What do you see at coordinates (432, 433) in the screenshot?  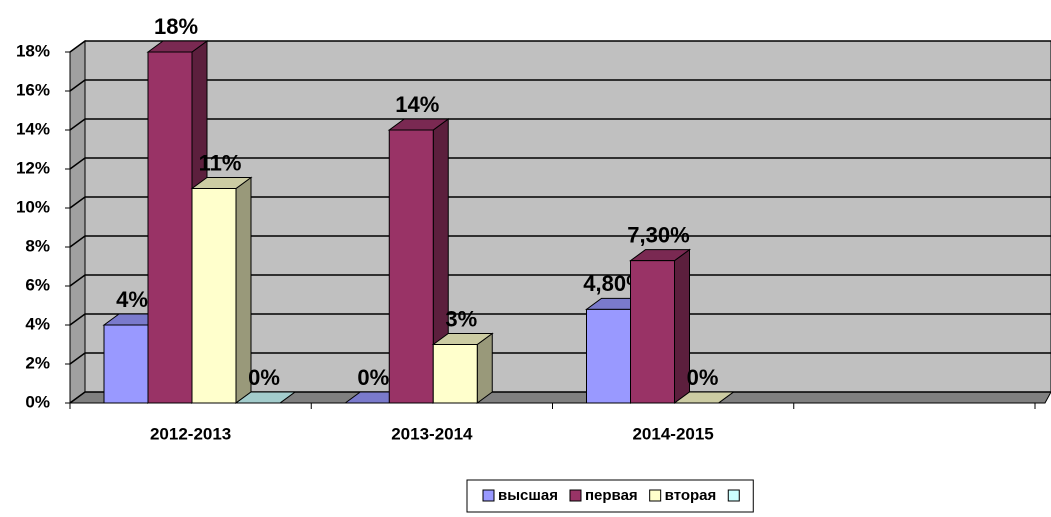 I see `x-tick-label: 2013-2014` at bounding box center [432, 433].